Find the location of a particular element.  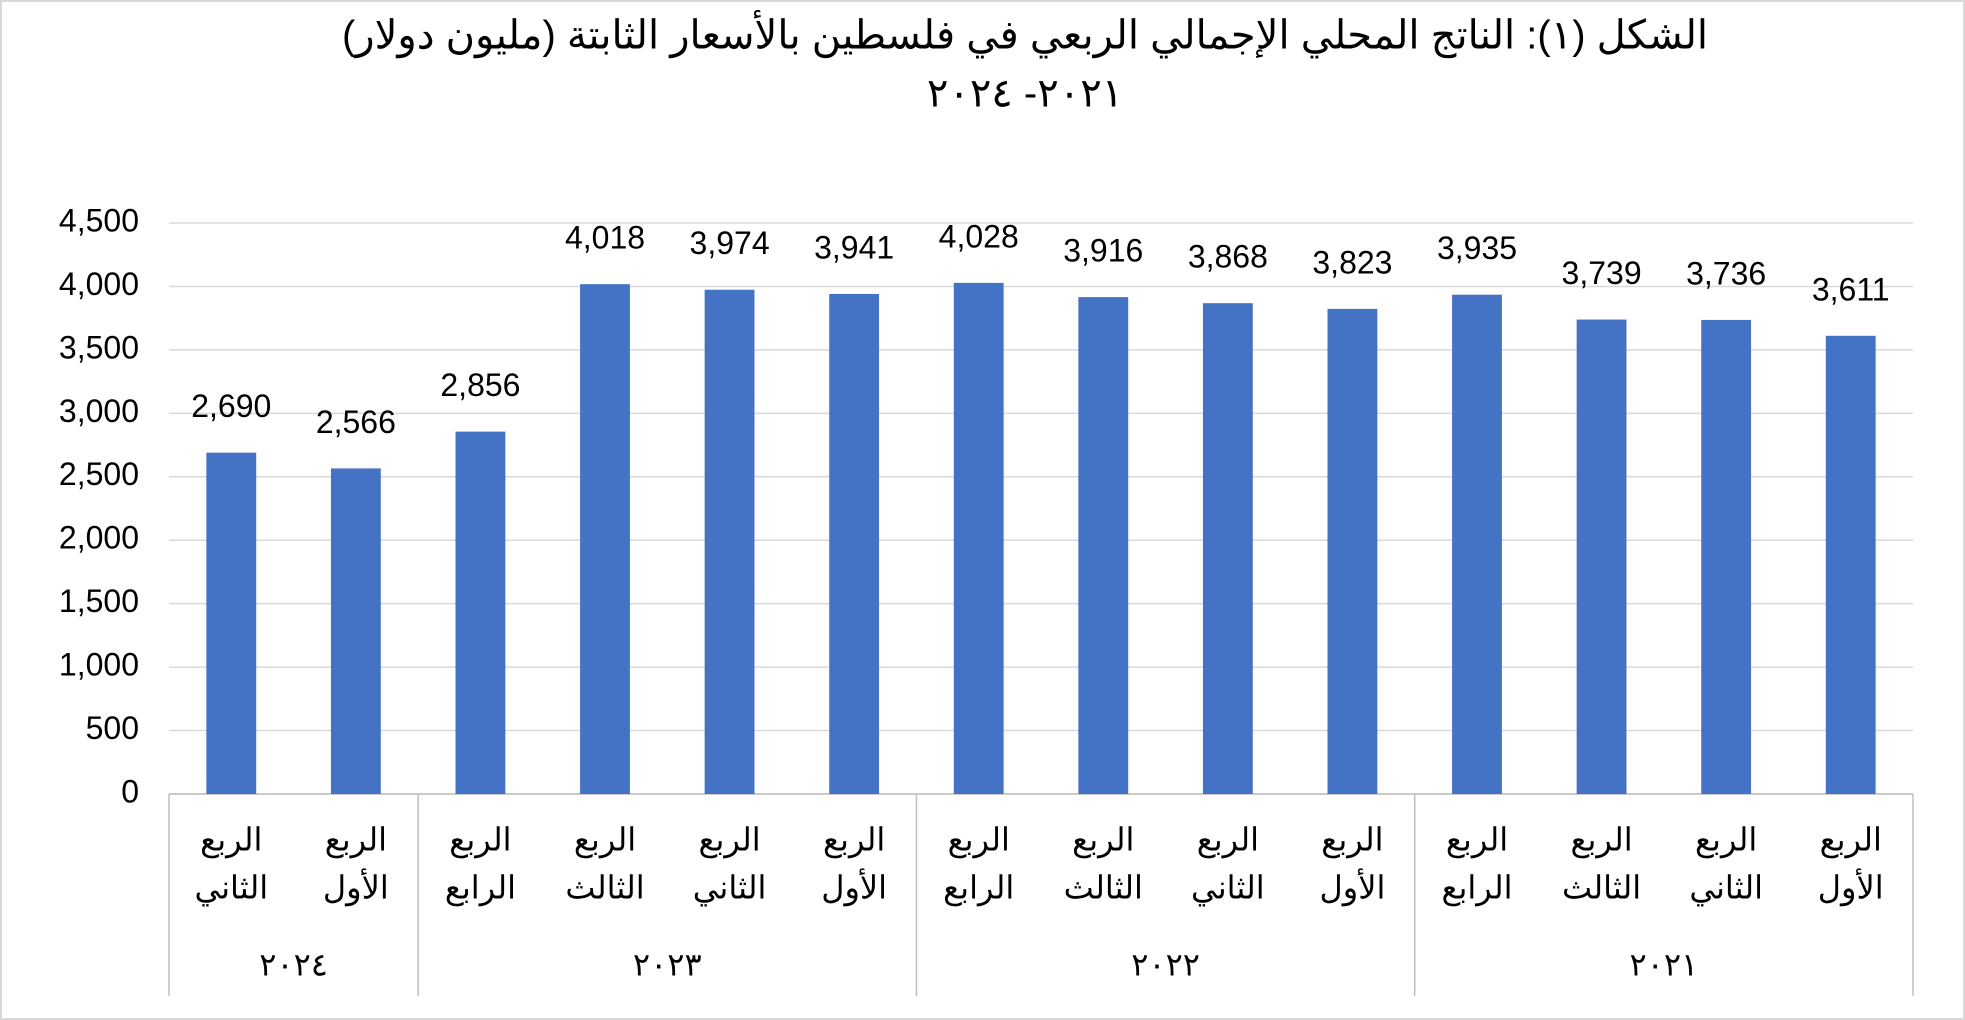

value-label: 3,868 is located at coordinates (1228, 257).